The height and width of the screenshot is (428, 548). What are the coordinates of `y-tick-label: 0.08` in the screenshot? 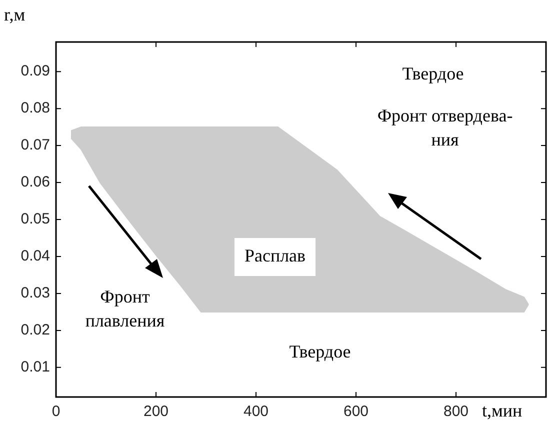 It's located at (35, 108).